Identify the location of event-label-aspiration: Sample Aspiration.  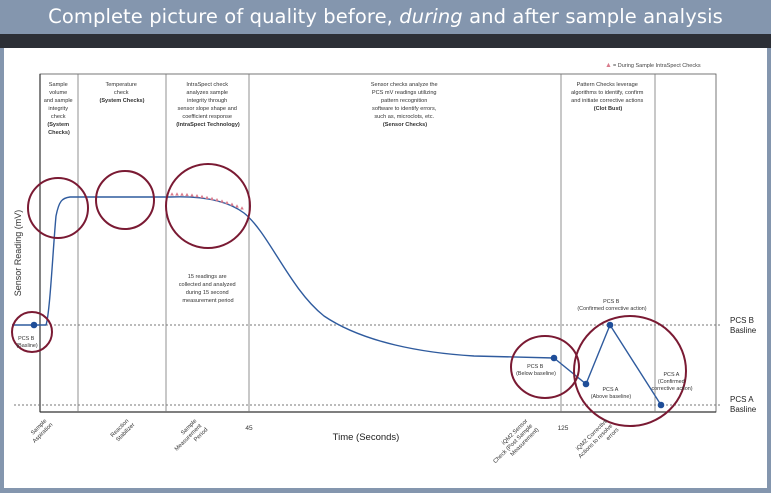
(40, 430).